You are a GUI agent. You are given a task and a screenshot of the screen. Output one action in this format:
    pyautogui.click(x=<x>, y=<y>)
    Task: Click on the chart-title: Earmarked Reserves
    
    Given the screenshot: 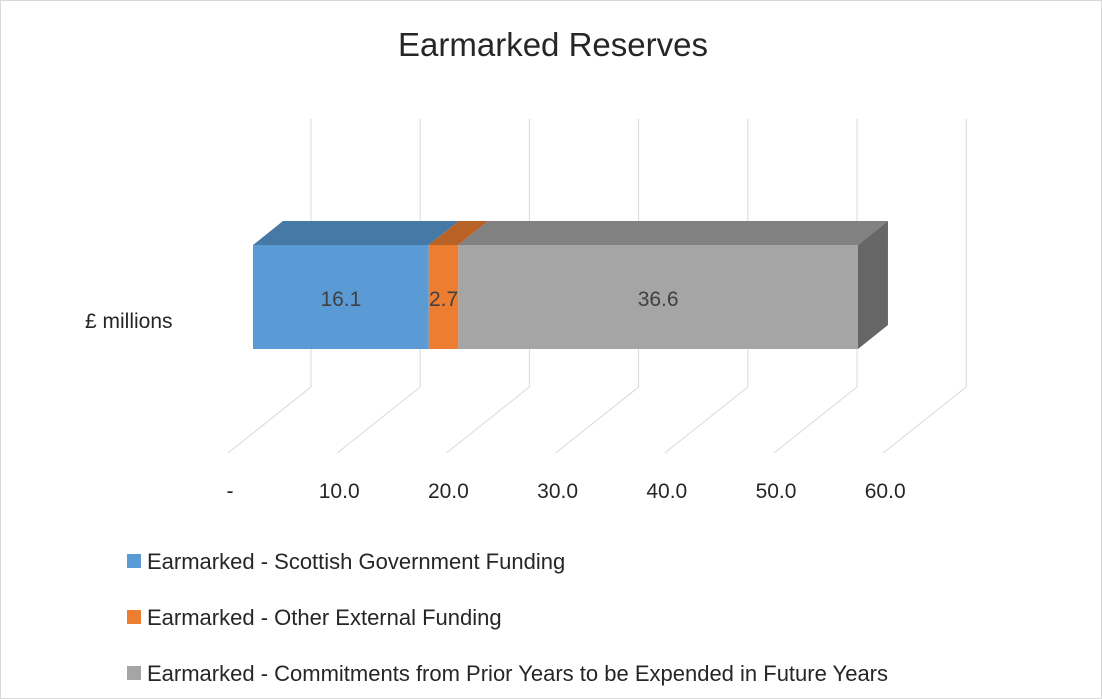 What is the action you would take?
    pyautogui.click(x=553, y=44)
    